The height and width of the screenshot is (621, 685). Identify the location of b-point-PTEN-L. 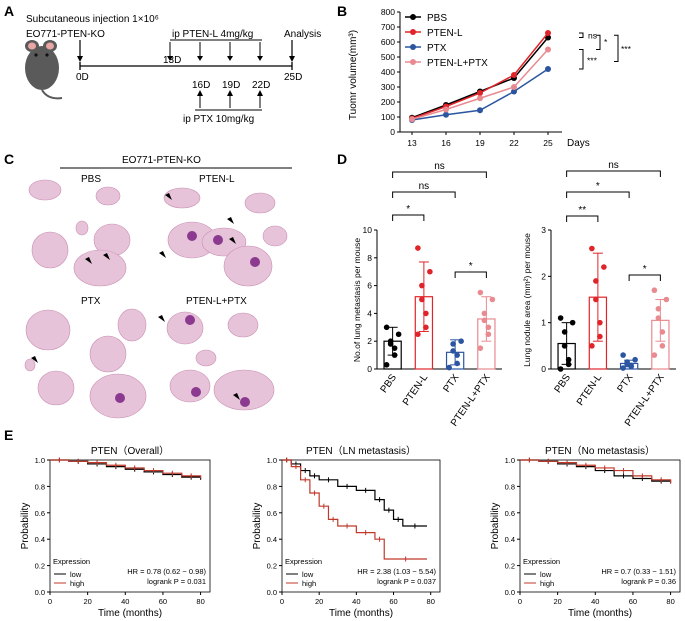
(514, 75).